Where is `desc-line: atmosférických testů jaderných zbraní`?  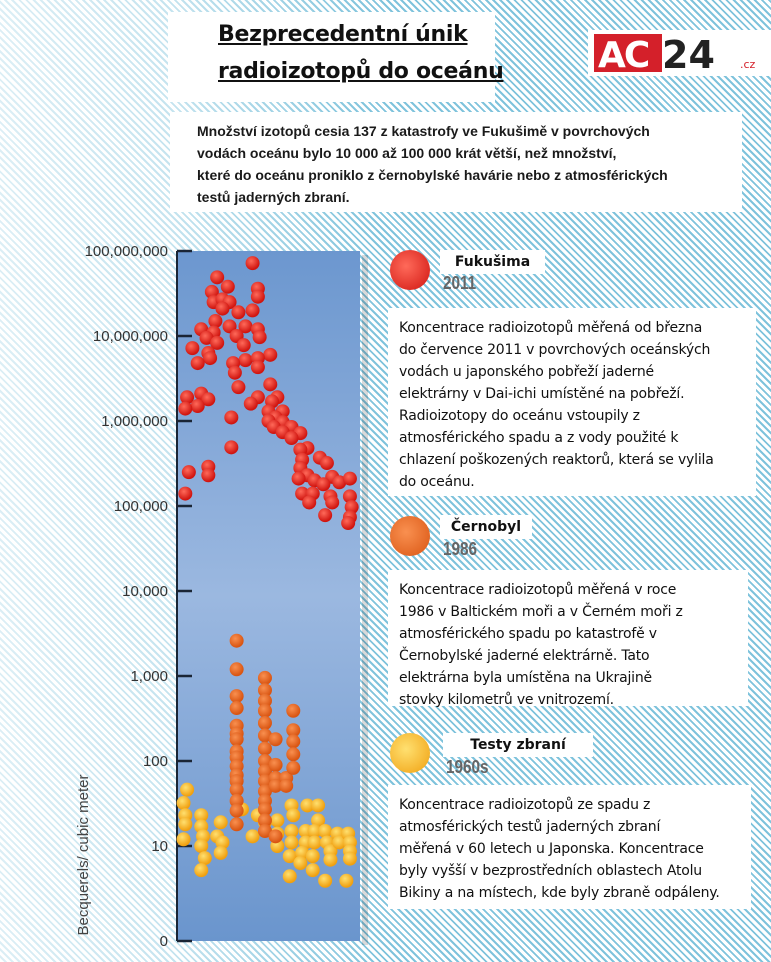
desc-line: atmosférických testů jaderných zbraní is located at coordinates (530, 827).